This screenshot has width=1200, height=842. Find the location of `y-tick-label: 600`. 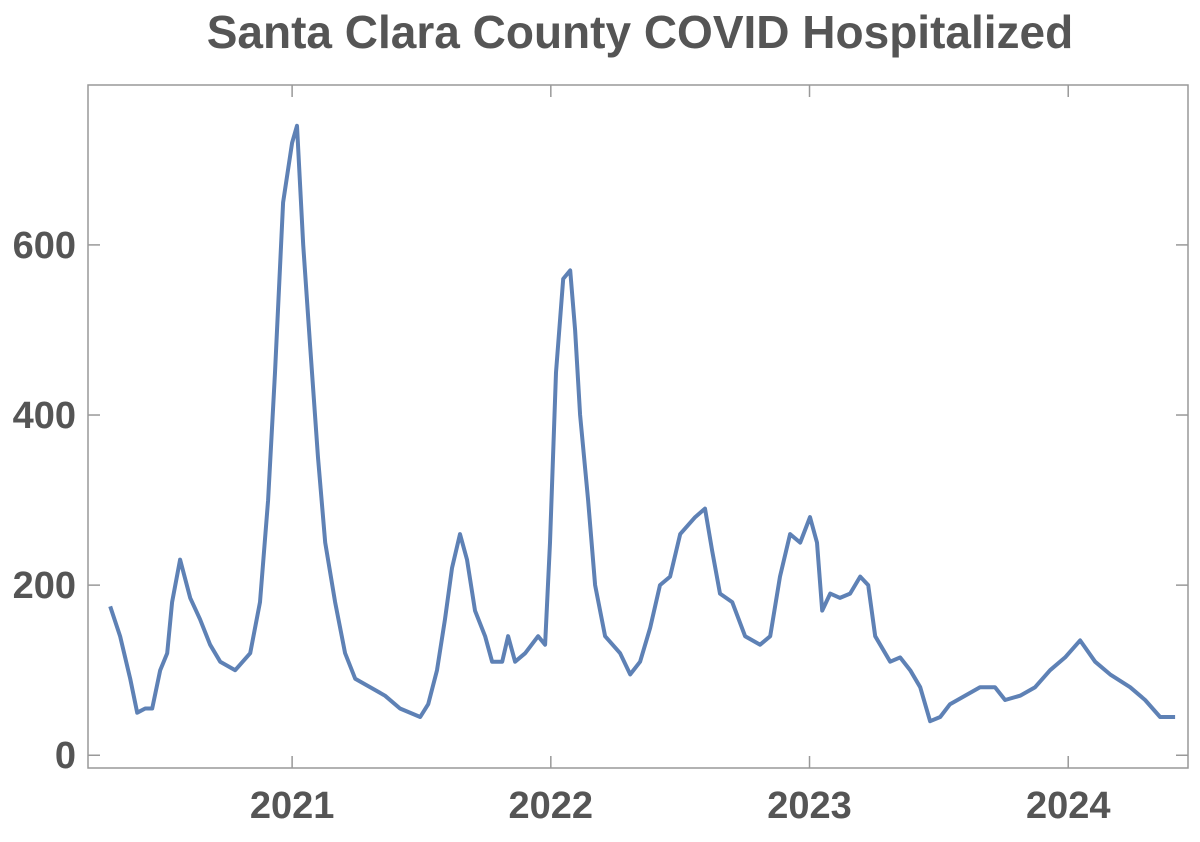

y-tick-label: 600 is located at coordinates (44, 246).